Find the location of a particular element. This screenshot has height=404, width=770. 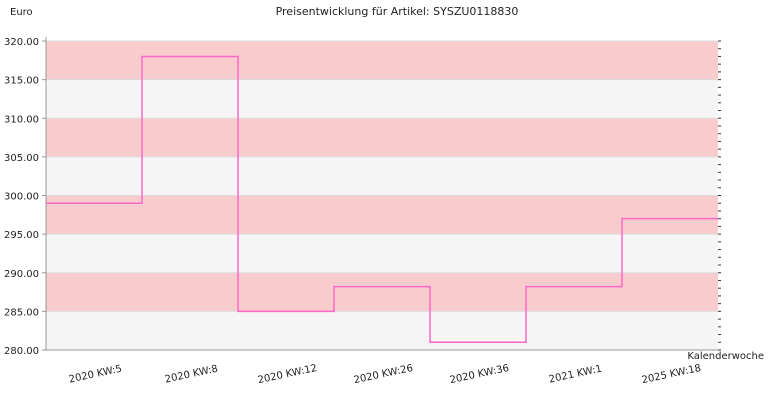

x-tick-label: 2020 KW:8 is located at coordinates (191, 375).